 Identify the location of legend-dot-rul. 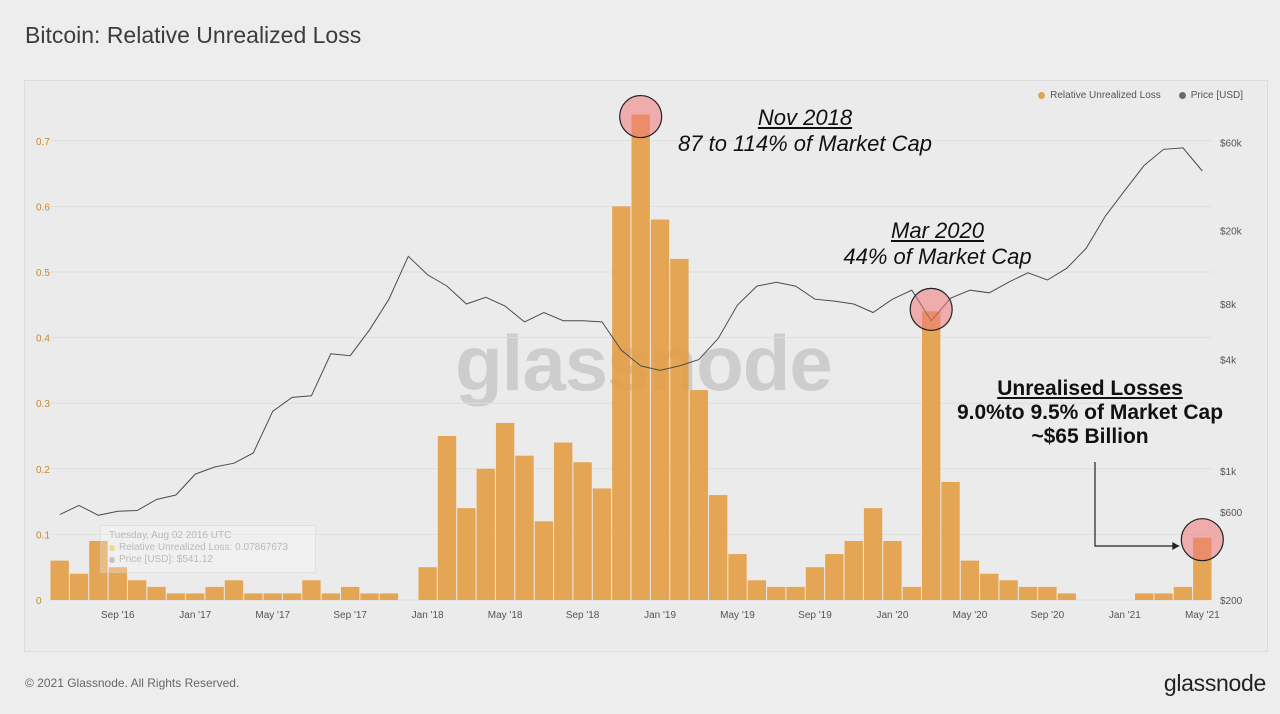
(1042, 95).